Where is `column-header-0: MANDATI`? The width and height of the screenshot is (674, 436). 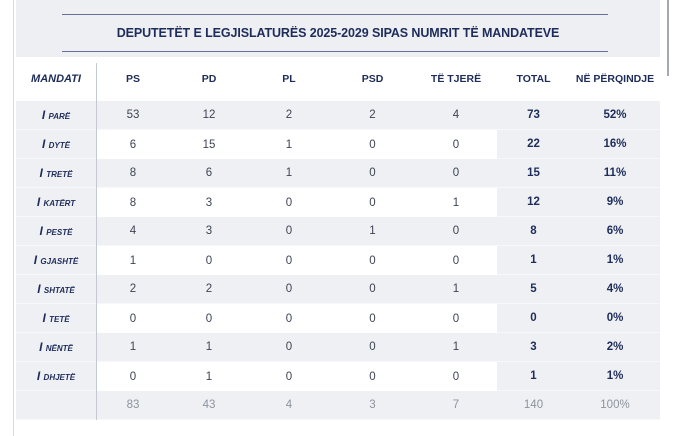 column-header-0: MANDATI is located at coordinates (56, 79).